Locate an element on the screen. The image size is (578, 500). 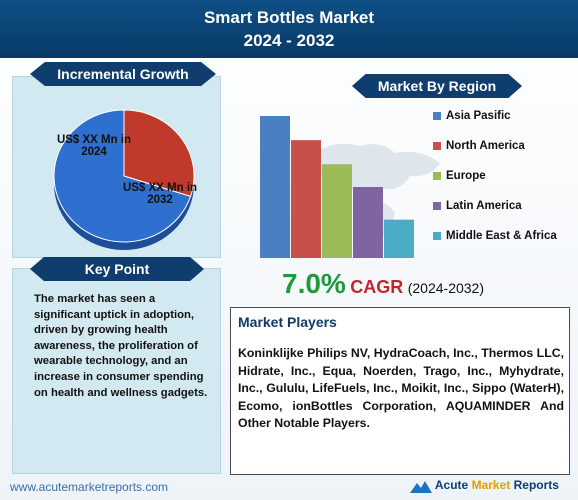
bar-north-america is located at coordinates (306, 199).